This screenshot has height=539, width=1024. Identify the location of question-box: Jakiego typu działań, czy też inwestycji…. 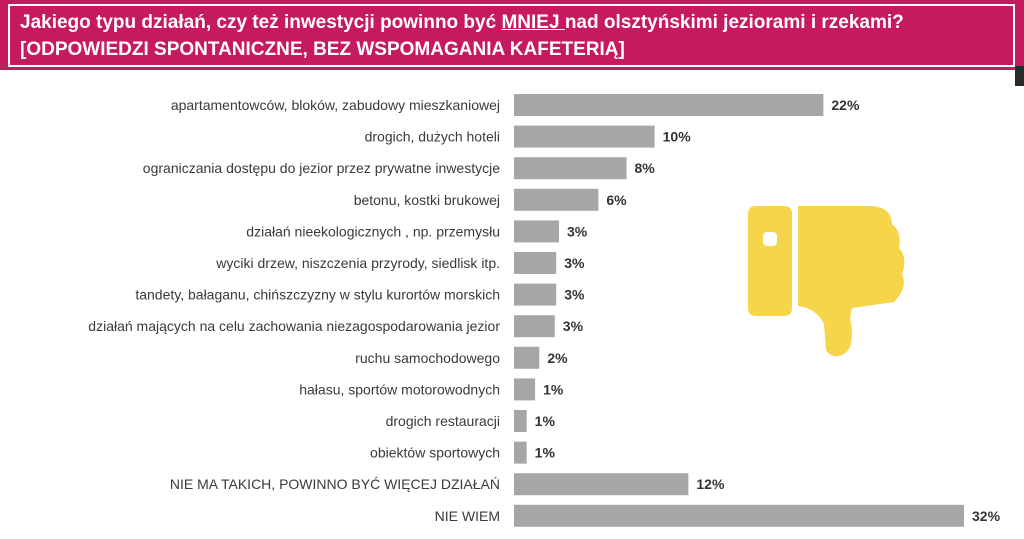
(511, 35).